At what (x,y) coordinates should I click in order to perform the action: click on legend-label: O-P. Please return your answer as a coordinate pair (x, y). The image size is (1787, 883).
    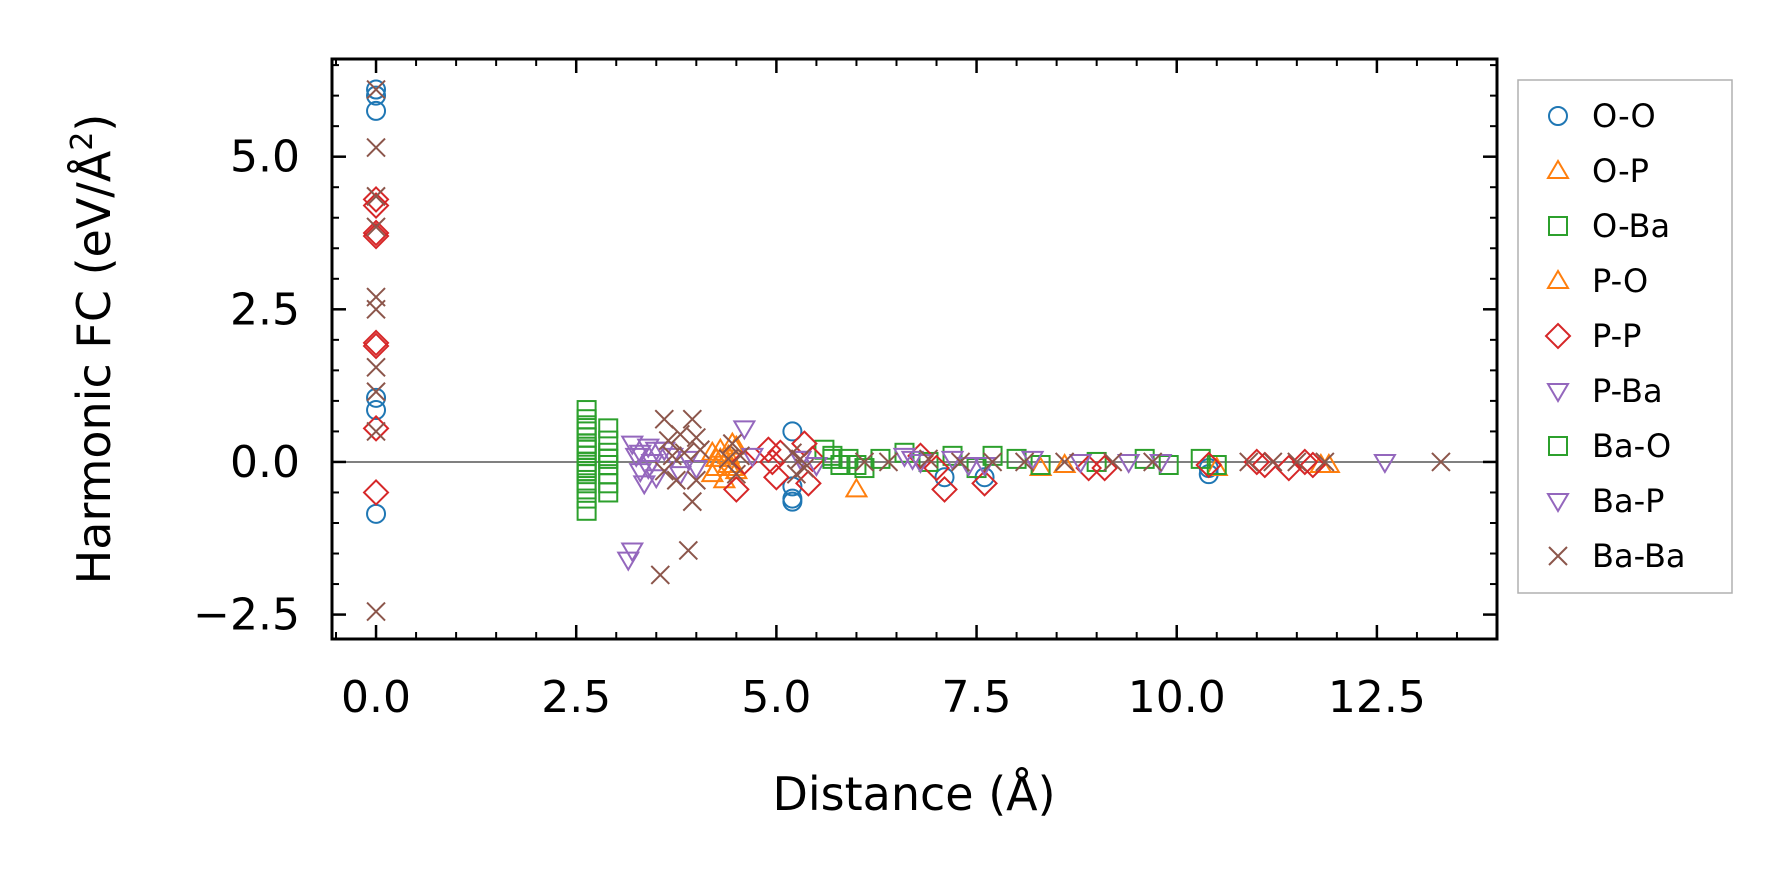
    Looking at the image, I should click on (1620, 171).